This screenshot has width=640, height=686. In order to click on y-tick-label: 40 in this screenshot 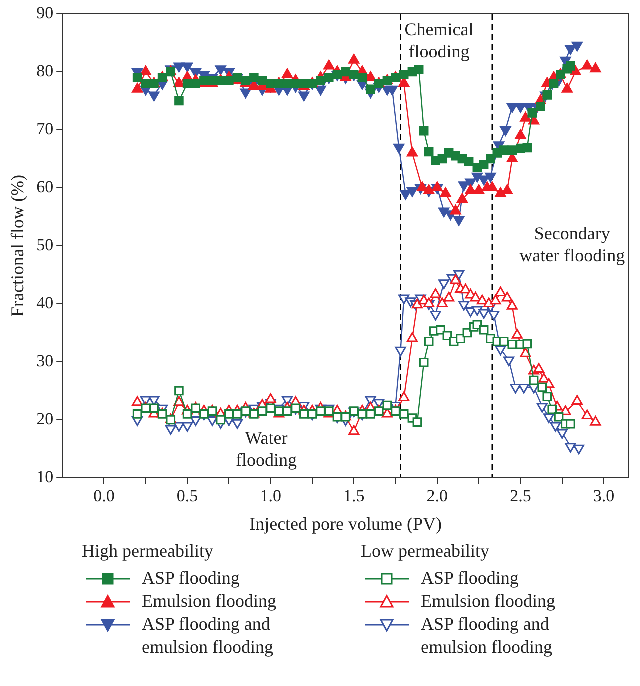, I will do `click(45, 302)`.